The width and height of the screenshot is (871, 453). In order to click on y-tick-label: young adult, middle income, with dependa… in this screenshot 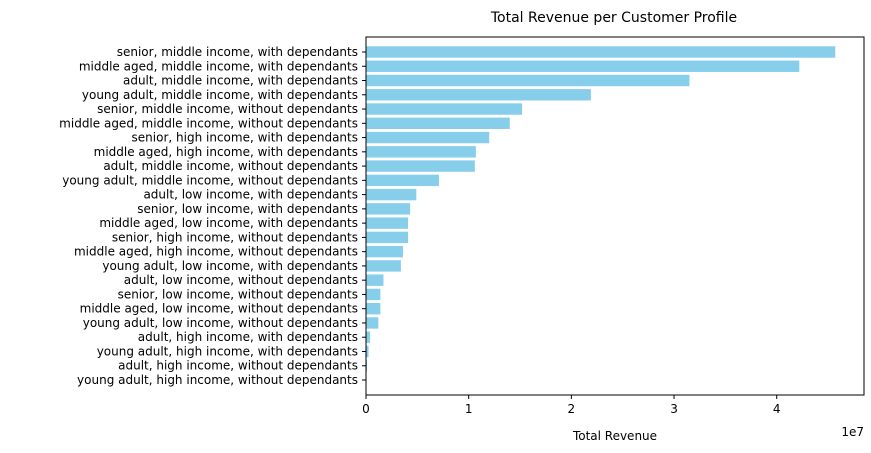, I will do `click(220, 95)`.